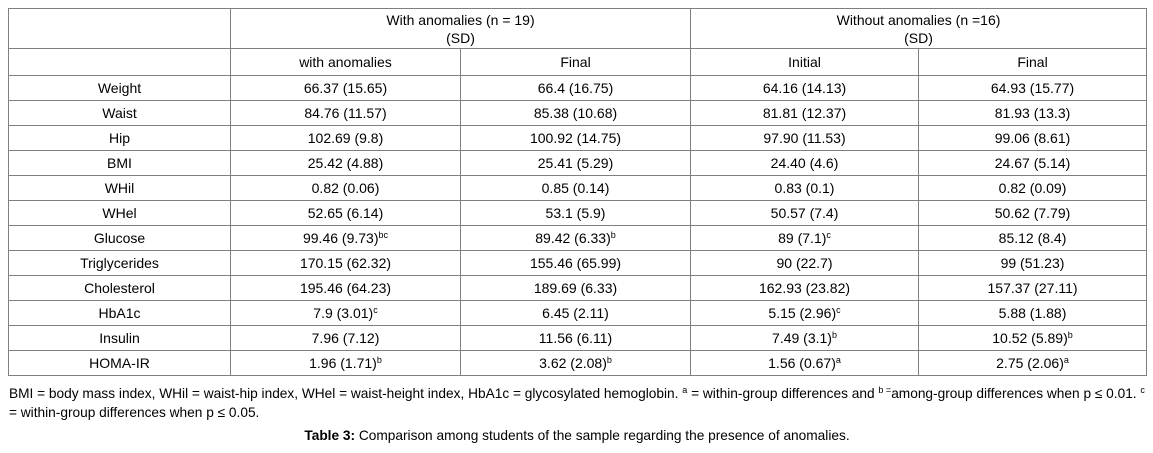  I want to click on value-cell: 11.56 (6.11), so click(575, 338).